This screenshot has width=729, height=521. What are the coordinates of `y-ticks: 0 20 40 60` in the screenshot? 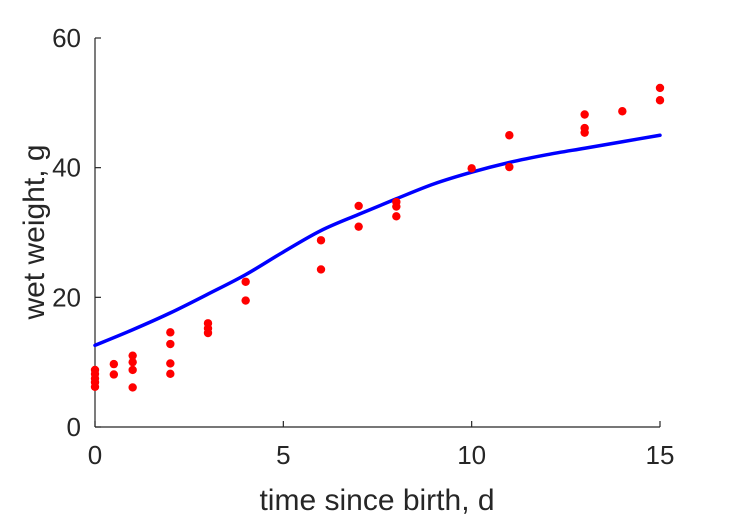 It's located at (76, 232).